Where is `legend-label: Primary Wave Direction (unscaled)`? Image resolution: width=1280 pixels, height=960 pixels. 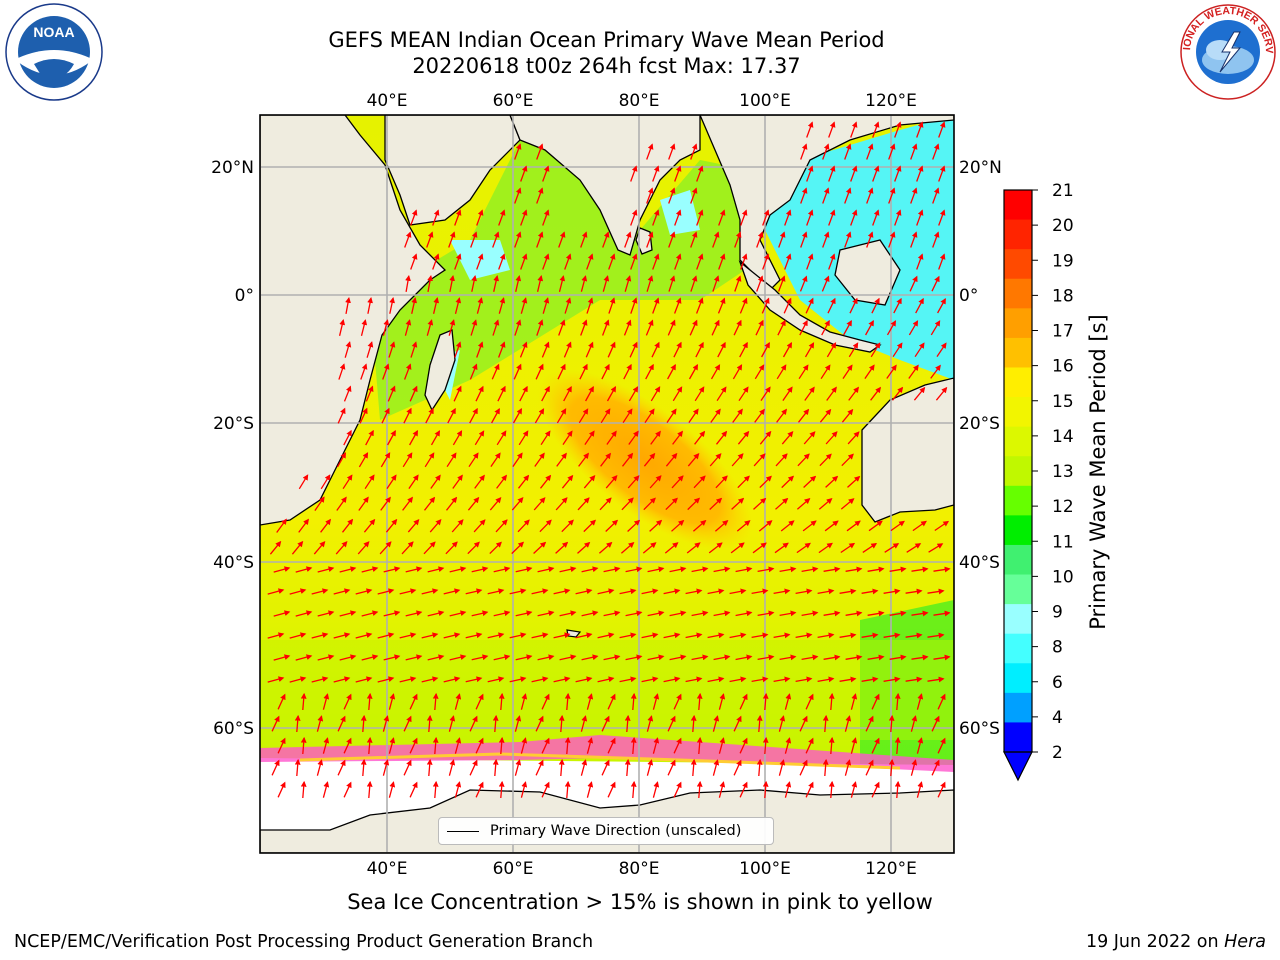 legend-label: Primary Wave Direction (unscaled) is located at coordinates (616, 831).